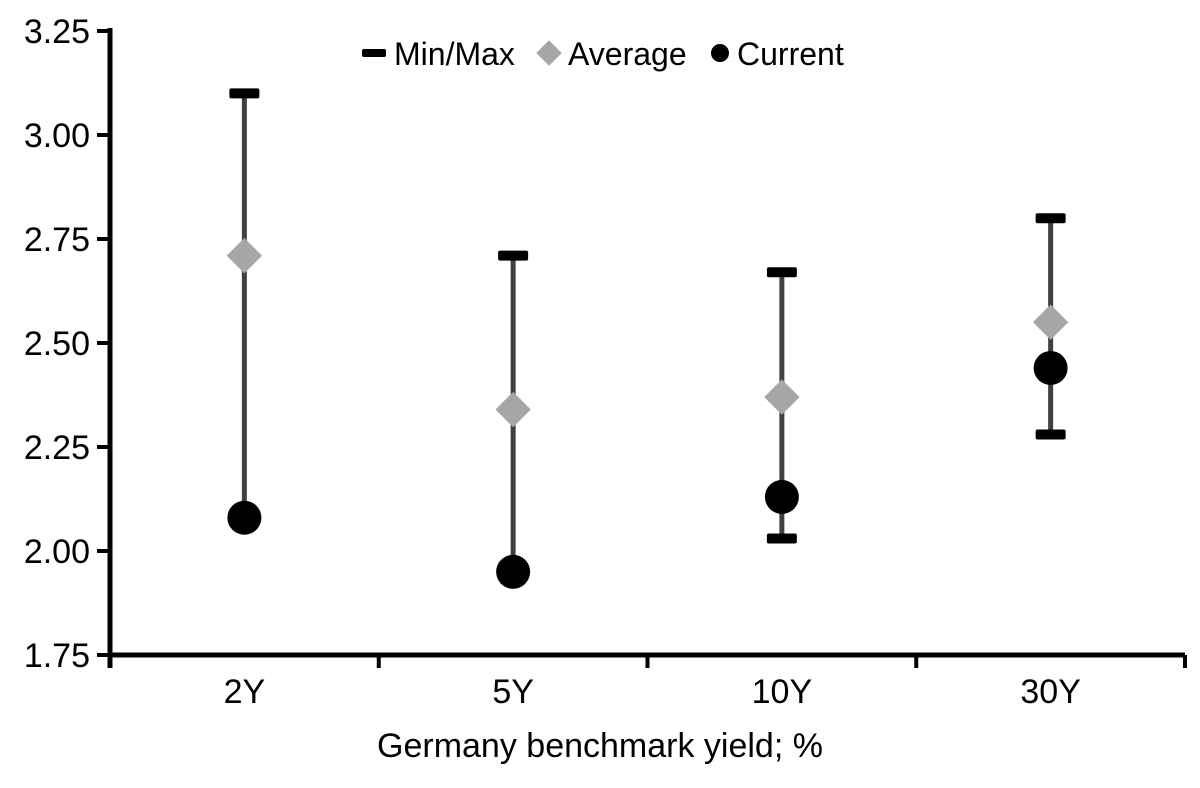 The height and width of the screenshot is (788, 1200). What do you see at coordinates (549, 53) in the screenshot?
I see `legend-average-diamond-icon` at bounding box center [549, 53].